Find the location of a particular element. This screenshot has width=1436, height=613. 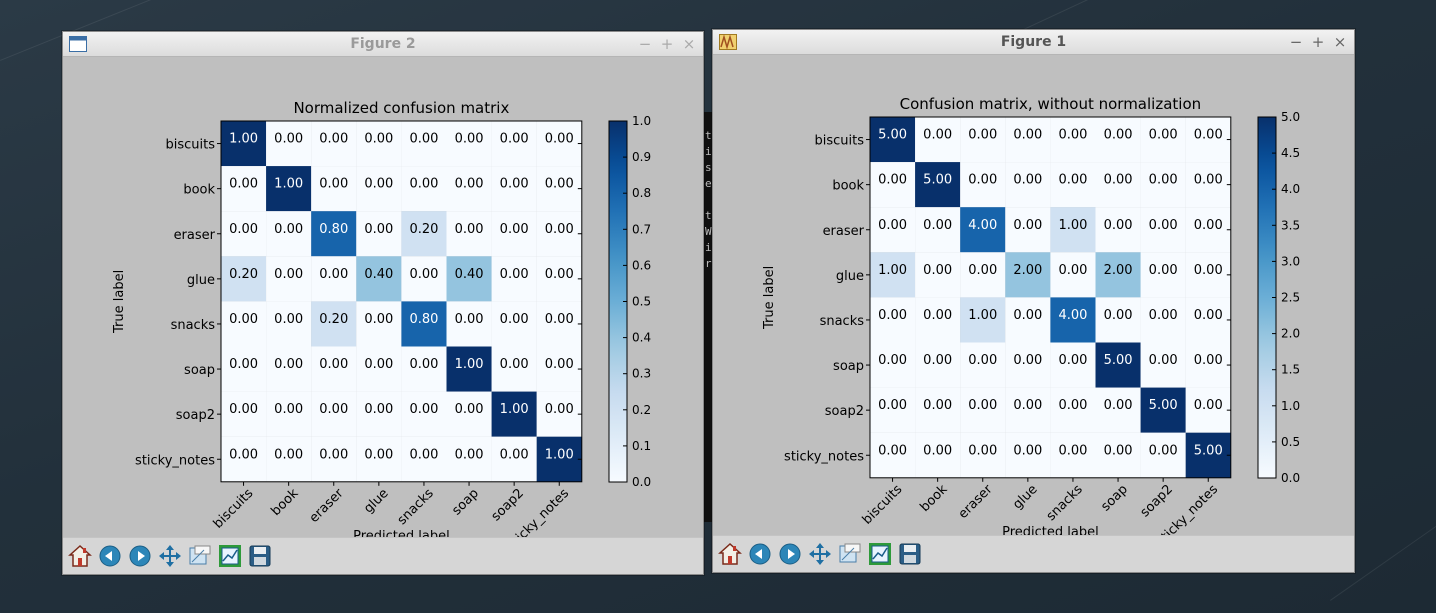

forward-icon is located at coordinates (140, 556).